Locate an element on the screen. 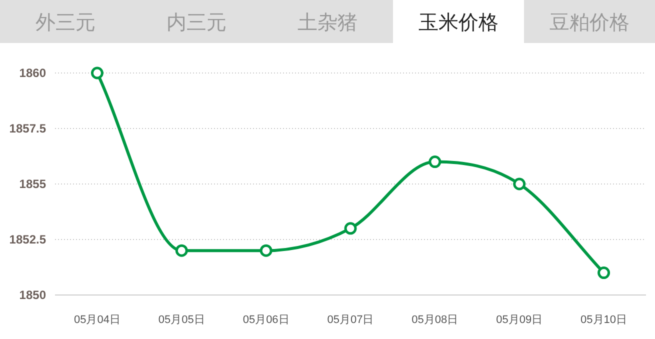 This screenshot has height=339, width=655. category-label: 土杂猪 is located at coordinates (328, 23).